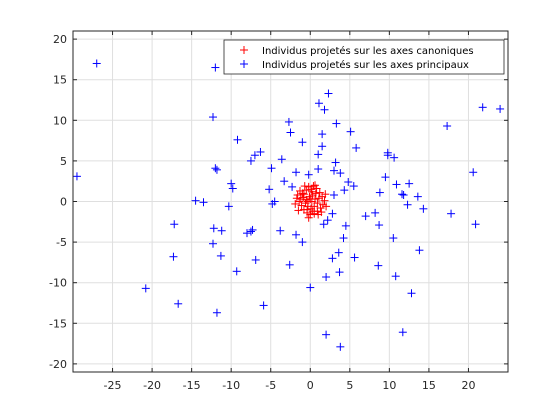 Image resolution: width=560 pixels, height=420 pixels. I want to click on x-tick-labels: -25 -20 -15 -10 -5 0 5 10 15 20, so click(290, 385).